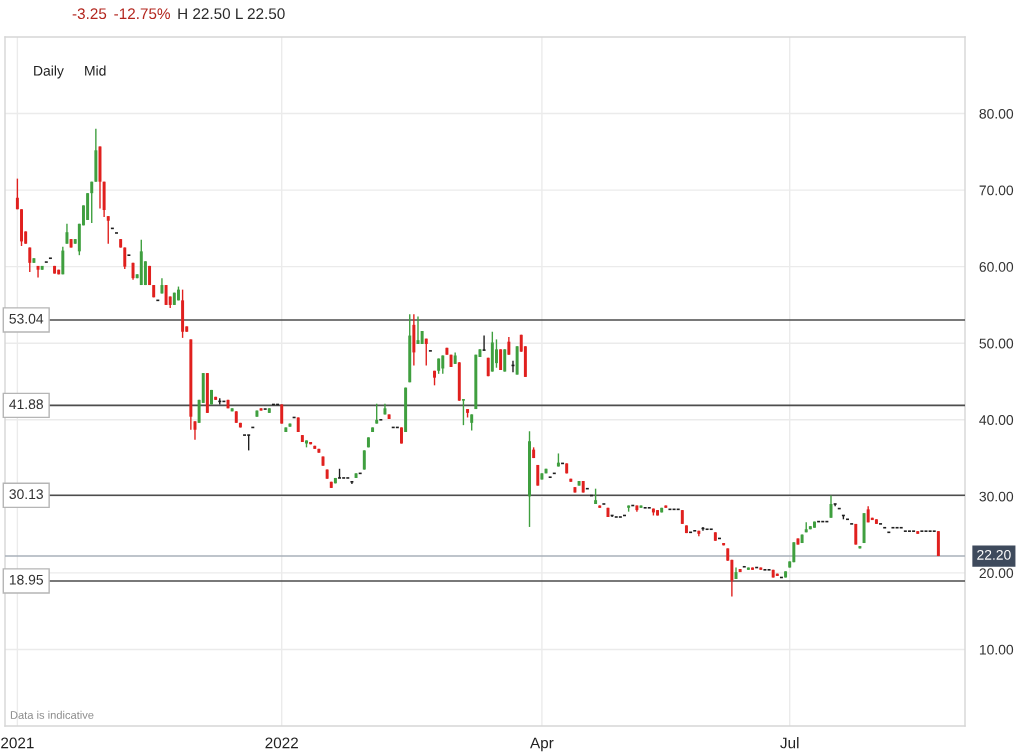 Image resolution: width=1033 pixels, height=752 pixels. Describe the element at coordinates (996, 420) in the screenshot. I see `y-tick-label: 40.00` at that location.